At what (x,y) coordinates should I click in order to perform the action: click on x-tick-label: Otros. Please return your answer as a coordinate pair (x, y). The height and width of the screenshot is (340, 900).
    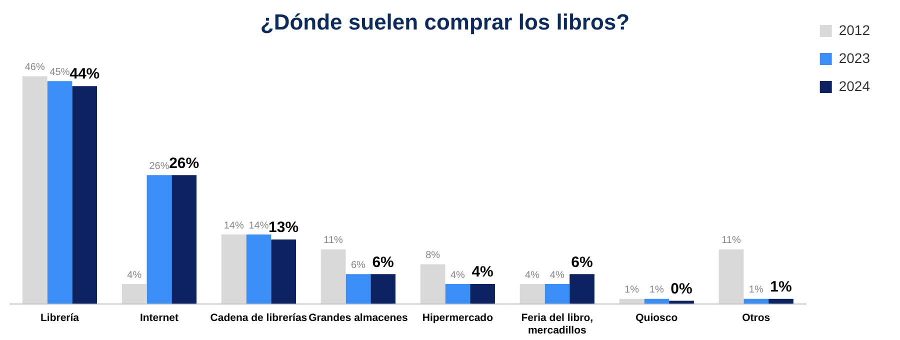
    Looking at the image, I should click on (756, 318).